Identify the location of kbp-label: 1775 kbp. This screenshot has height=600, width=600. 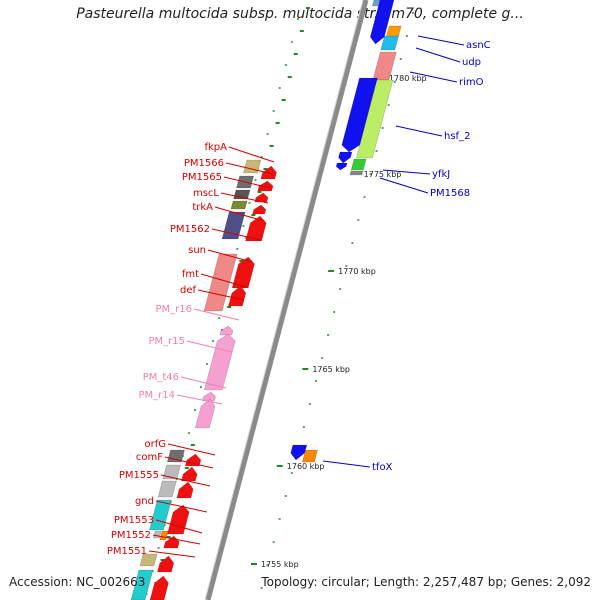
(383, 174).